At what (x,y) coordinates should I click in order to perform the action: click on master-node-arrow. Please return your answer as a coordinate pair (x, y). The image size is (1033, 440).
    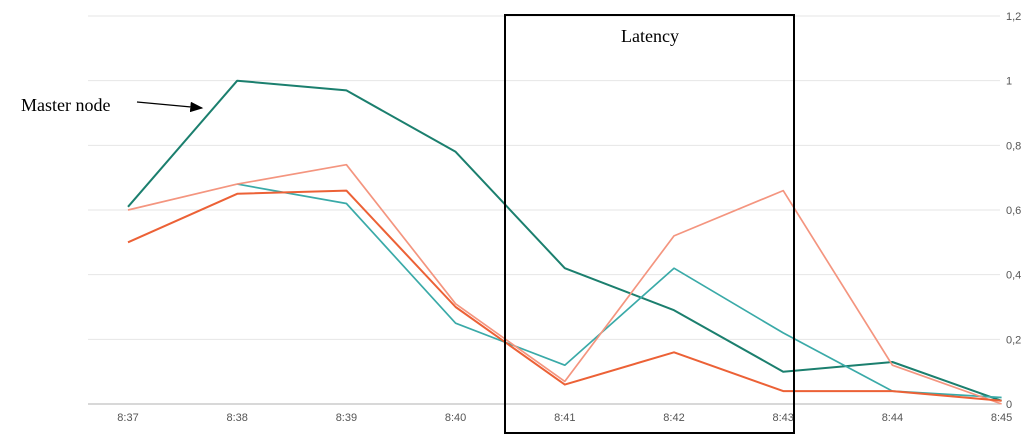
    Looking at the image, I should click on (170, 107).